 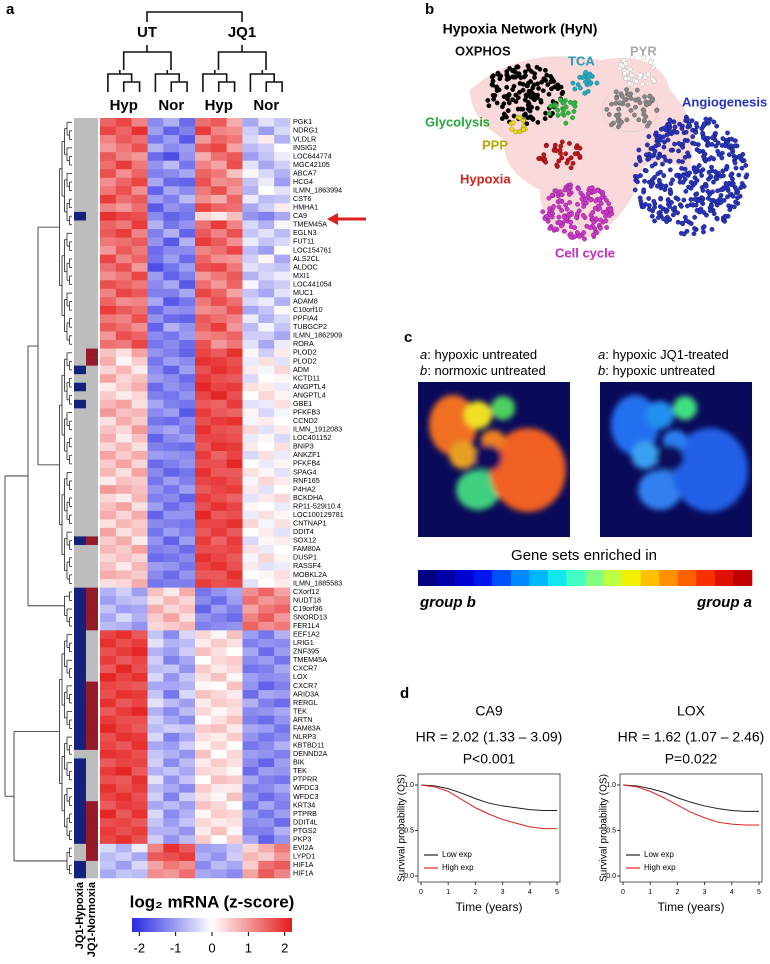 What do you see at coordinates (248, 947) in the screenshot?
I see `colorbar-tick-label: 1` at bounding box center [248, 947].